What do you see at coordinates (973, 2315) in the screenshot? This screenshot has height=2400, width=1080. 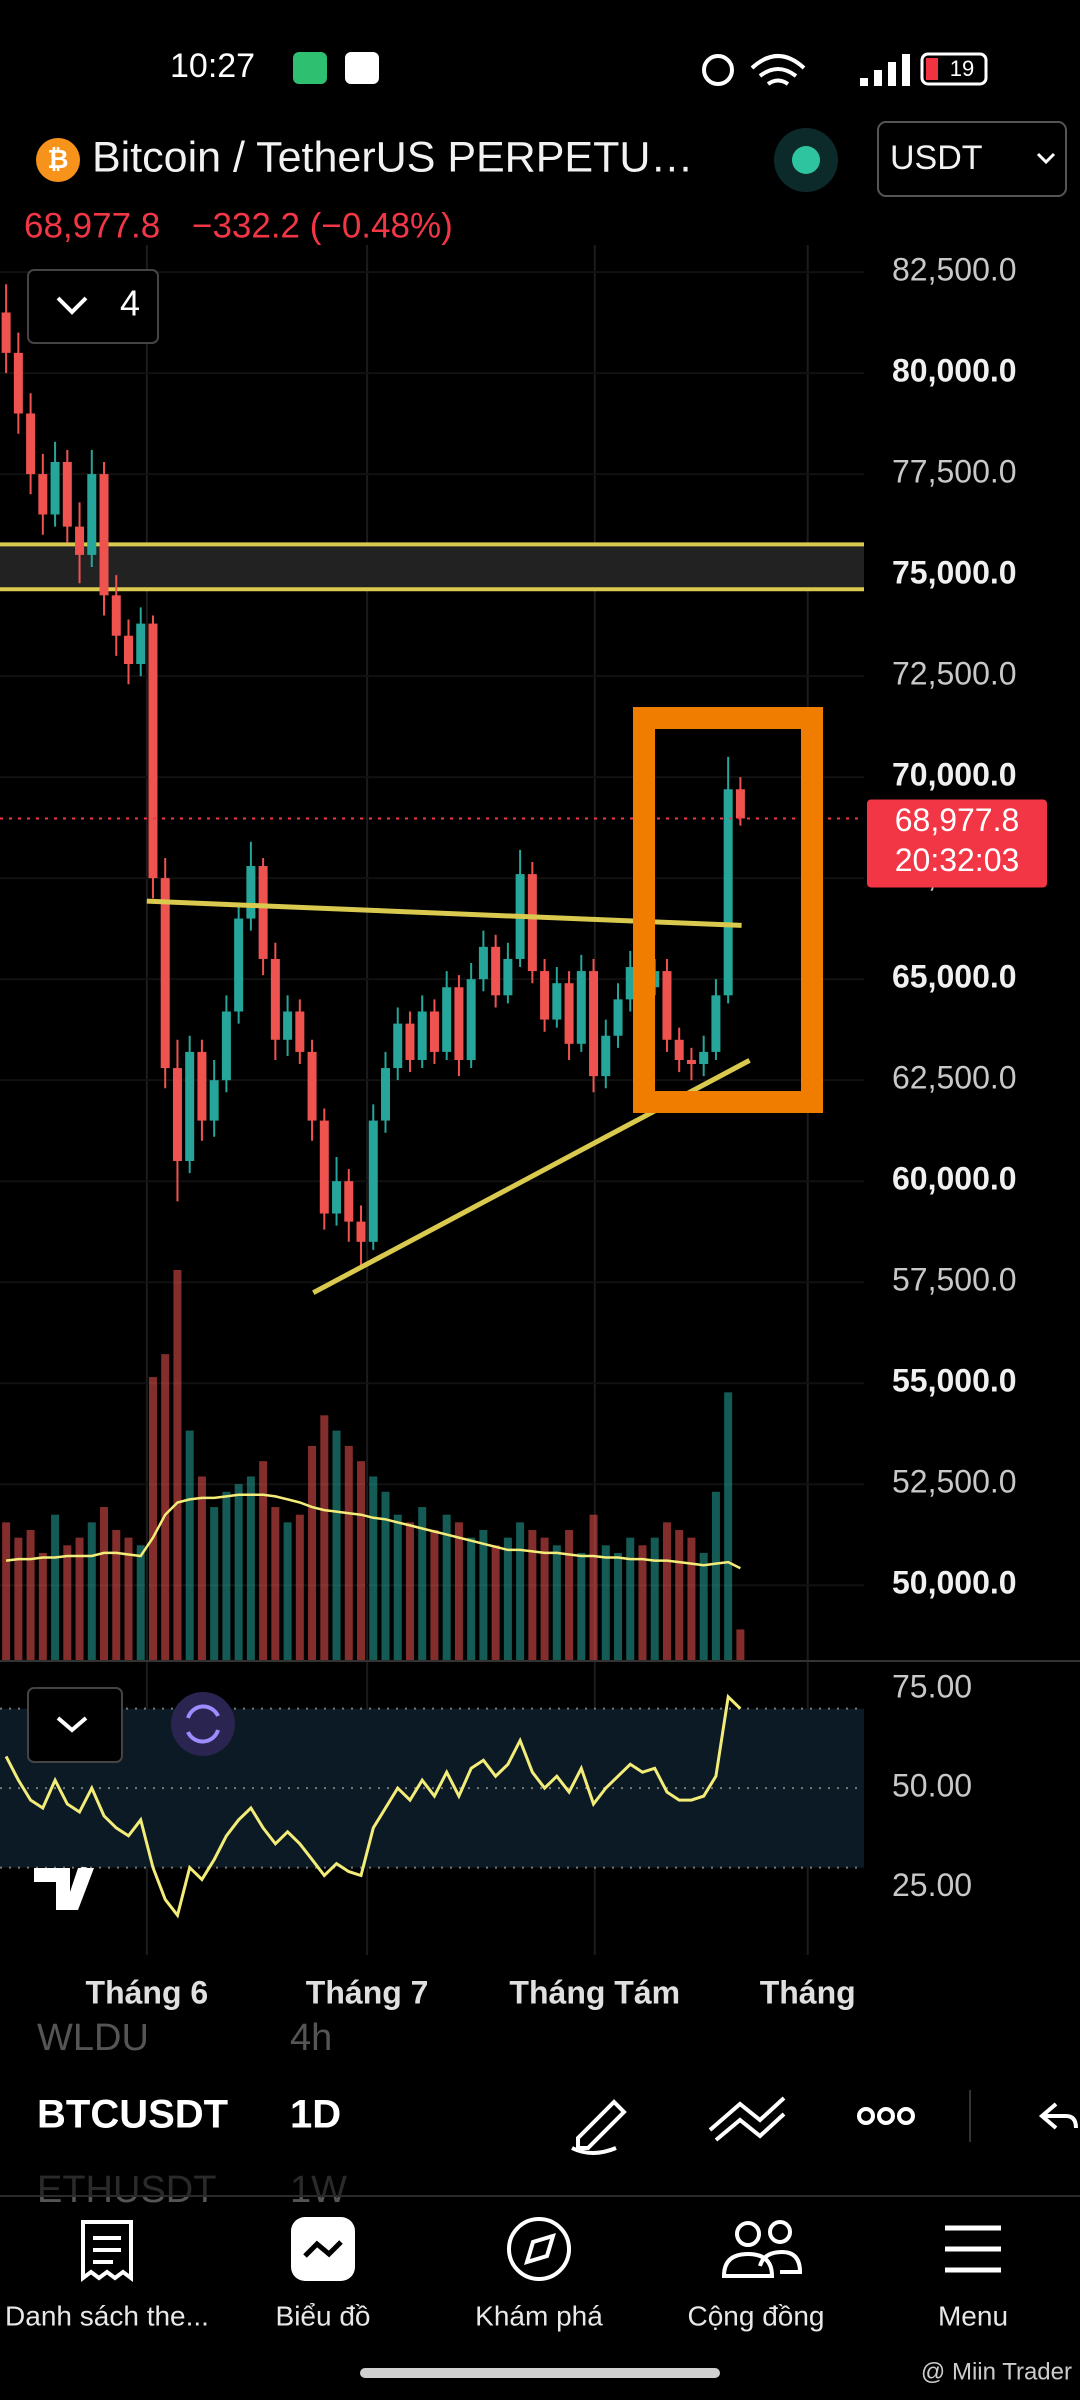 I see `nav-label: Menu` at bounding box center [973, 2315].